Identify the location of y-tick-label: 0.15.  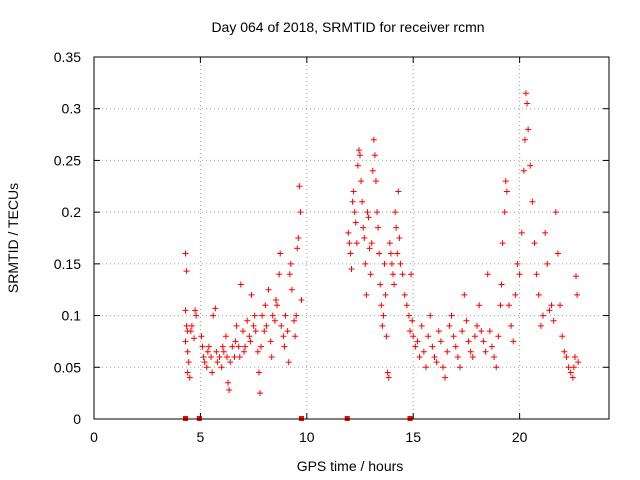
(67, 264).